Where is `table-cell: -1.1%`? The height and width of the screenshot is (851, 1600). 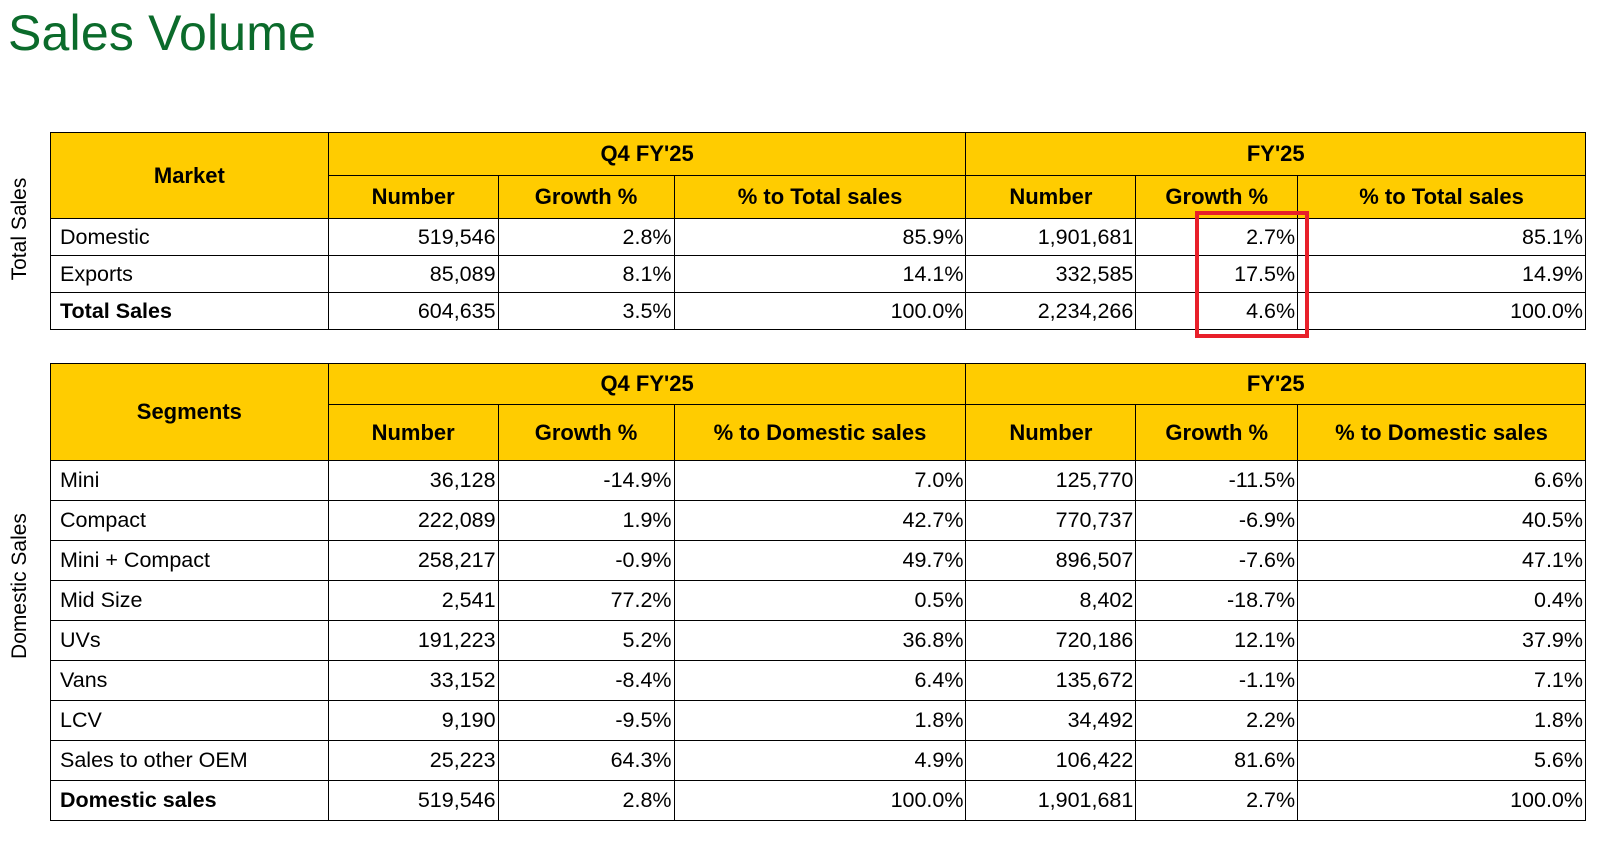 table-cell: -1.1% is located at coordinates (1217, 680).